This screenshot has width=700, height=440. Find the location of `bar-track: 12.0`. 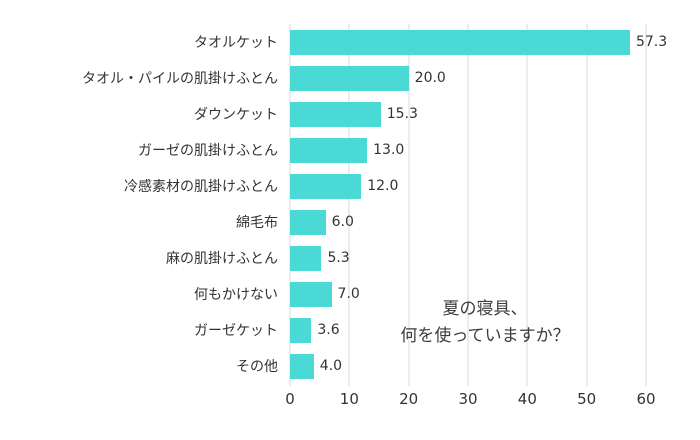

bar-track: 12.0 is located at coordinates (468, 186).